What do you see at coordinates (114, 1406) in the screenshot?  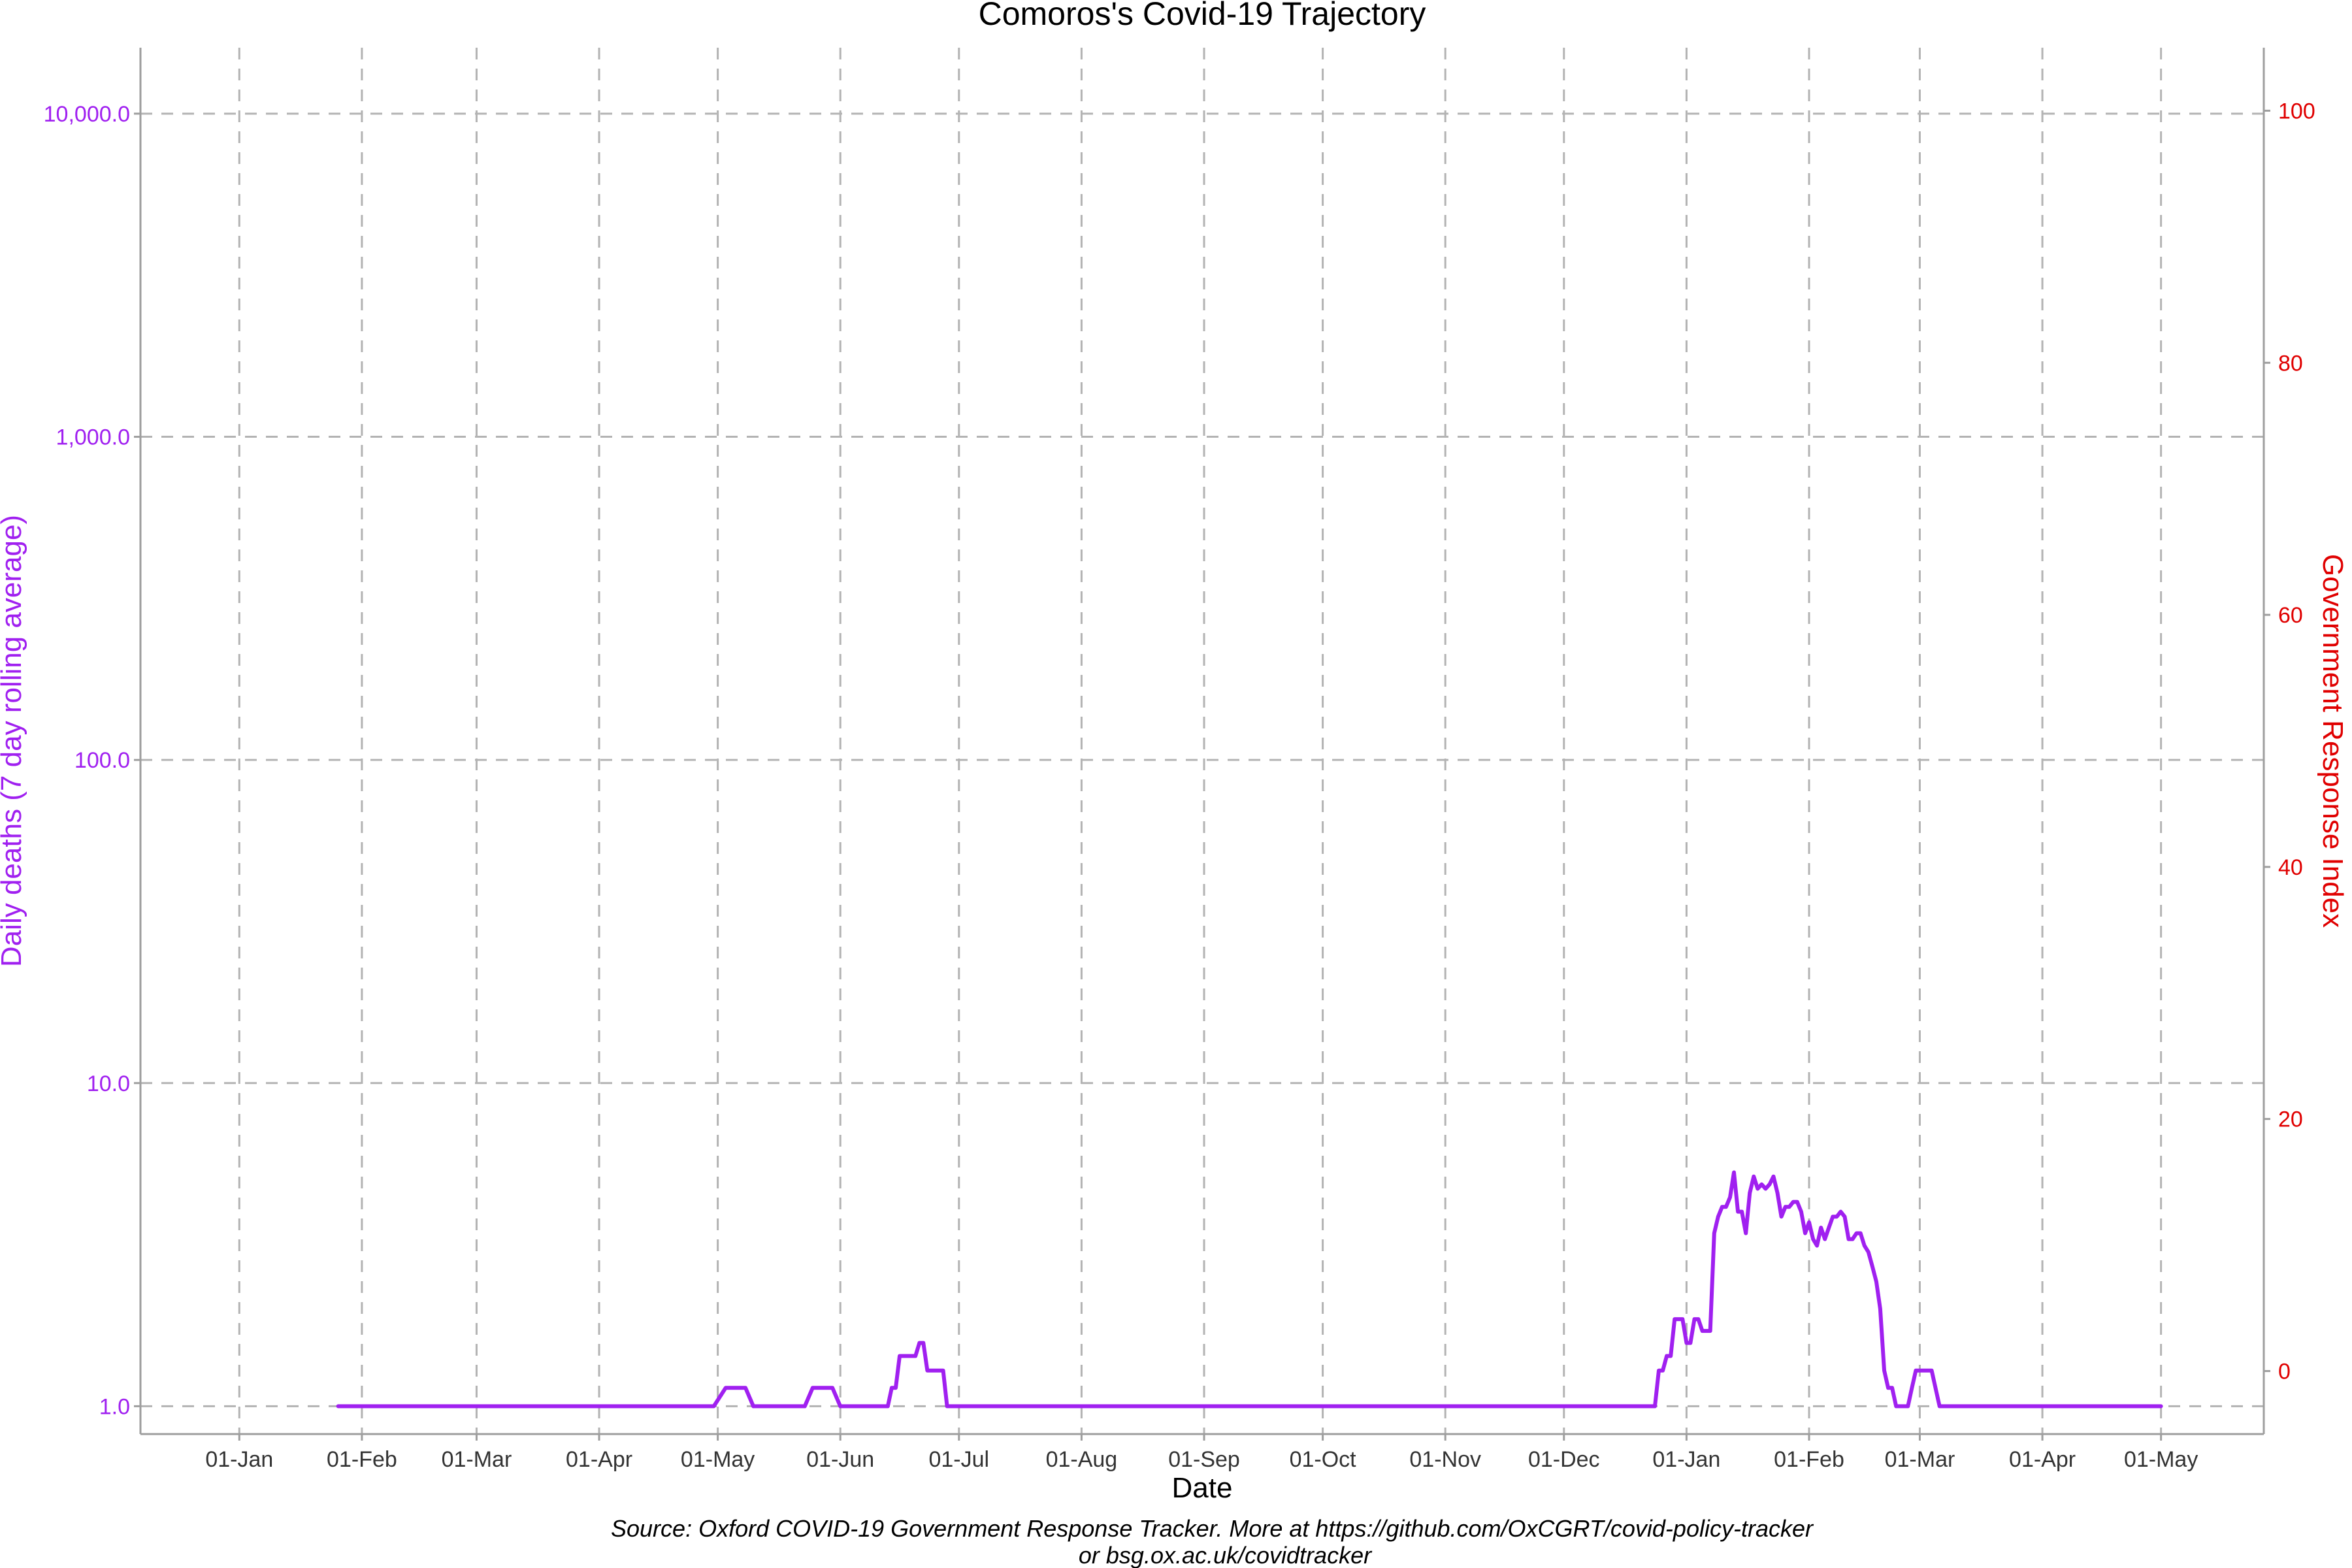 I see `y-left-tick-label: 1.0` at bounding box center [114, 1406].